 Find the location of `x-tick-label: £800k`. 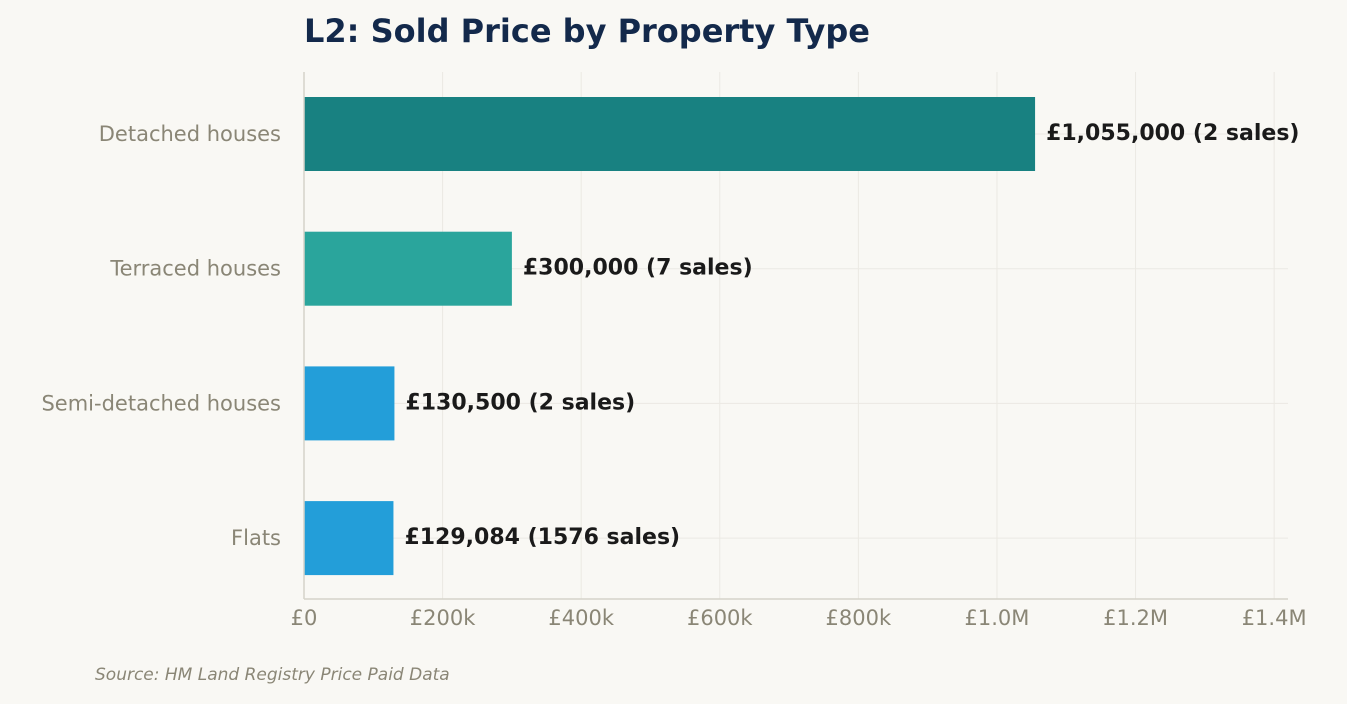

x-tick-label: £800k is located at coordinates (859, 618).